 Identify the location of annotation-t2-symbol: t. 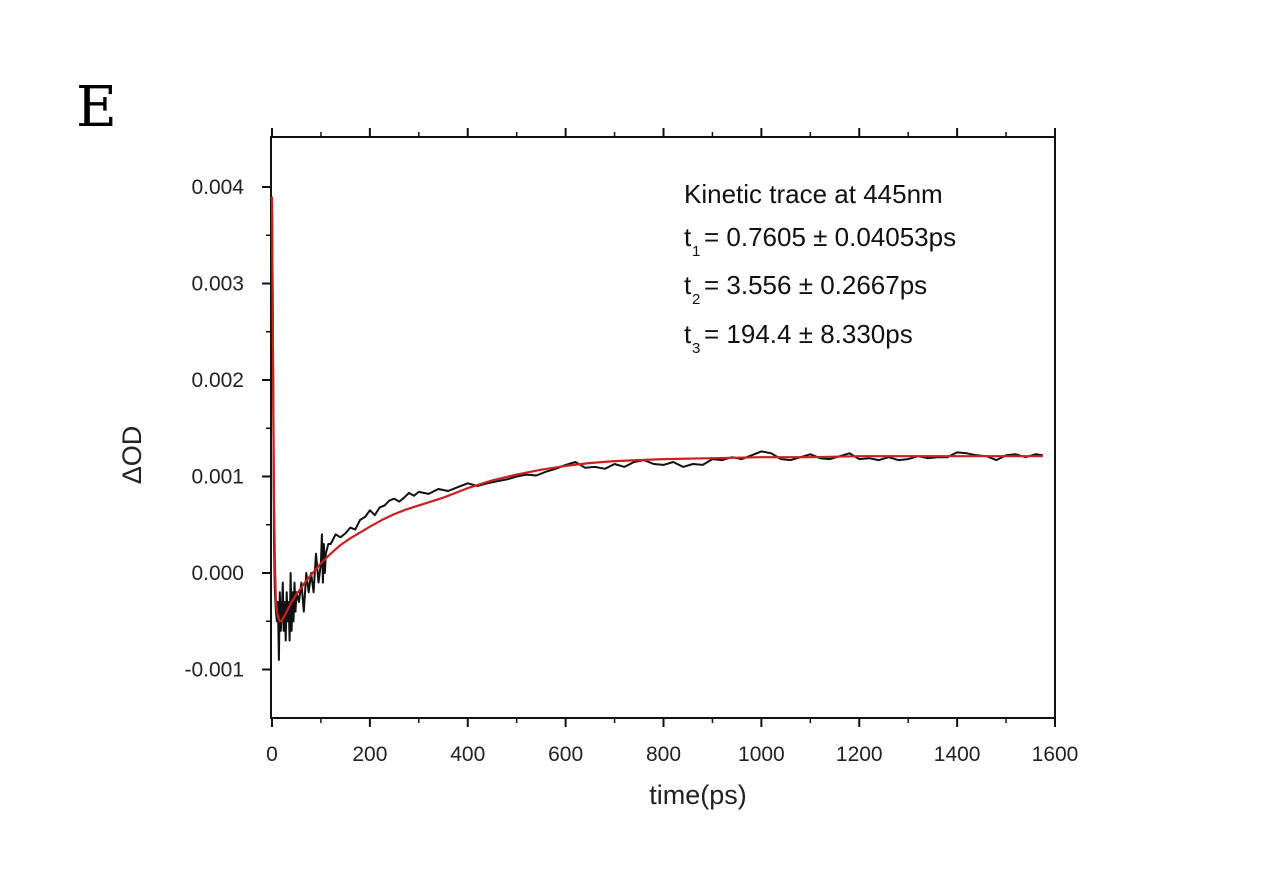
(688, 285).